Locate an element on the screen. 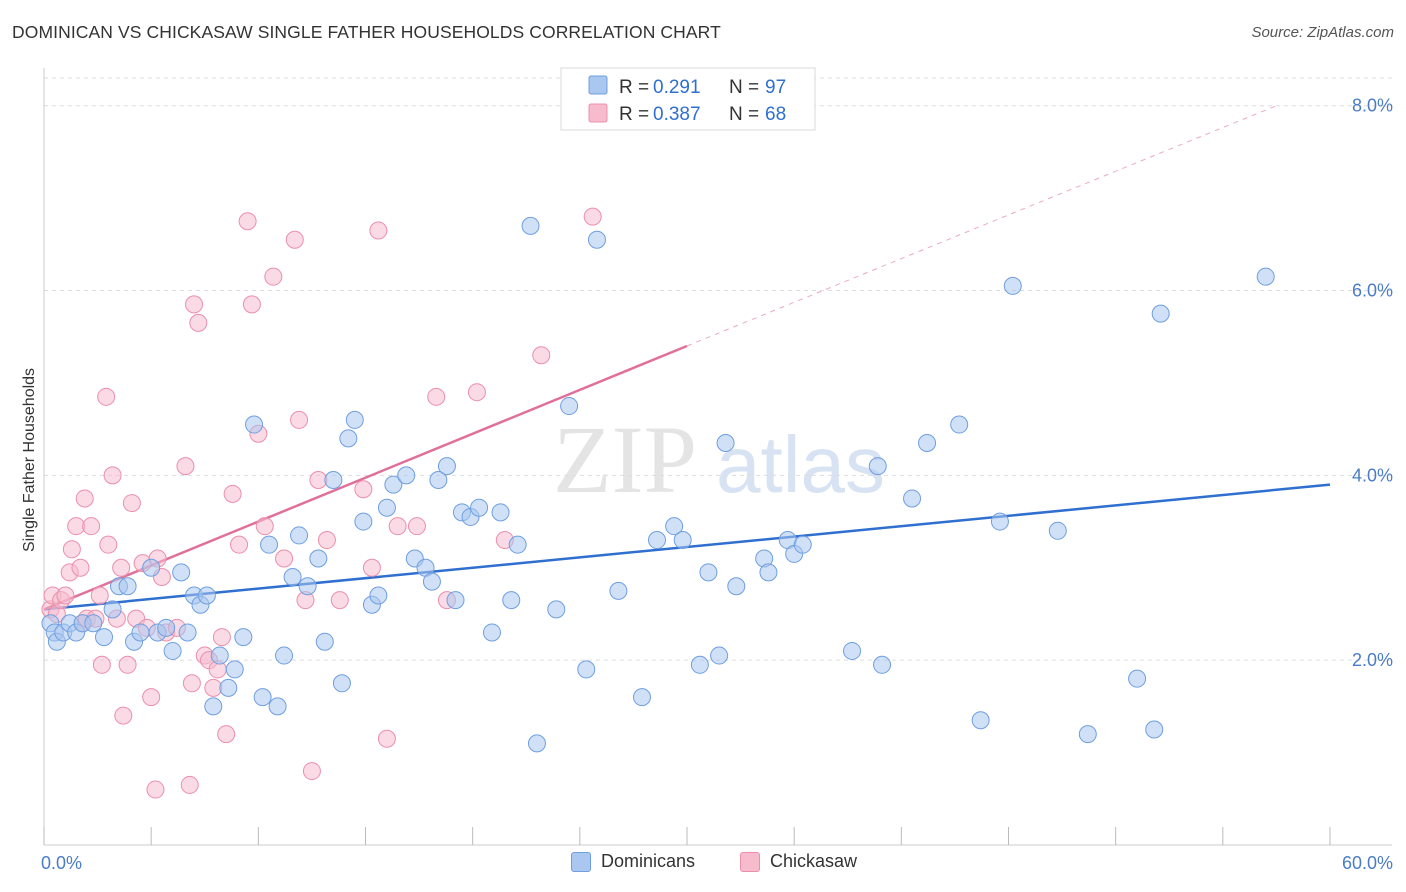 Image resolution: width=1406 pixels, height=892 pixels. y-tick-label: 8.0% is located at coordinates (1372, 106).